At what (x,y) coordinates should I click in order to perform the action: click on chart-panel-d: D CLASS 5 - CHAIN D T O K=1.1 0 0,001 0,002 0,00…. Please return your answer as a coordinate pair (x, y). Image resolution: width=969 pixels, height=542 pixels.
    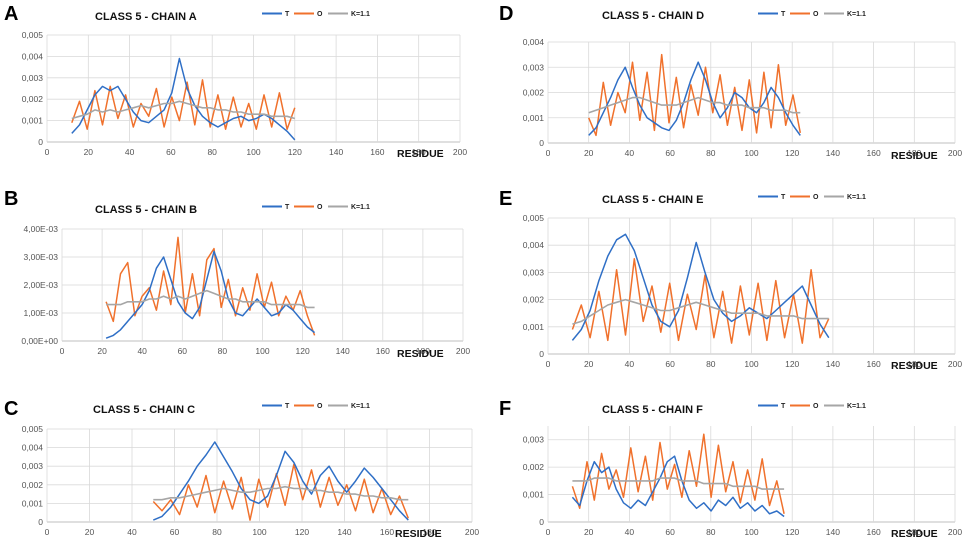
    Looking at the image, I should click on (730, 82).